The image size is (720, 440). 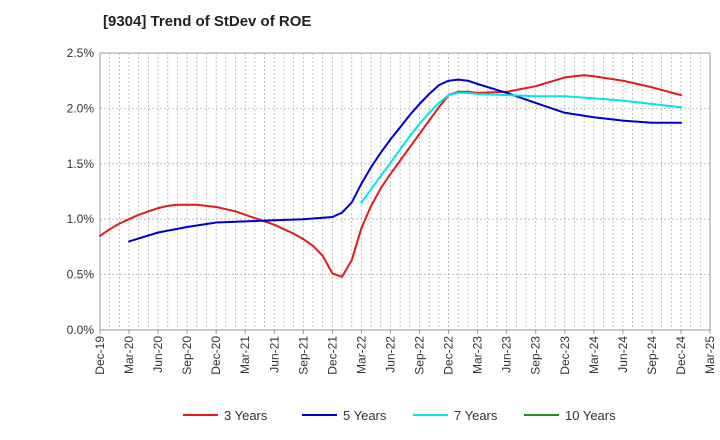 I want to click on y-tick-label: 2.5%, so click(x=81, y=53).